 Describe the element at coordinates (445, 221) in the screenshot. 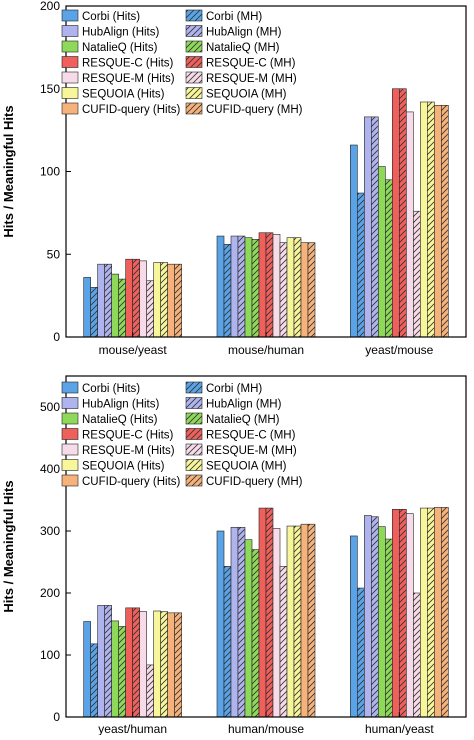

I see `bar-yeast-mouse-s13` at that location.